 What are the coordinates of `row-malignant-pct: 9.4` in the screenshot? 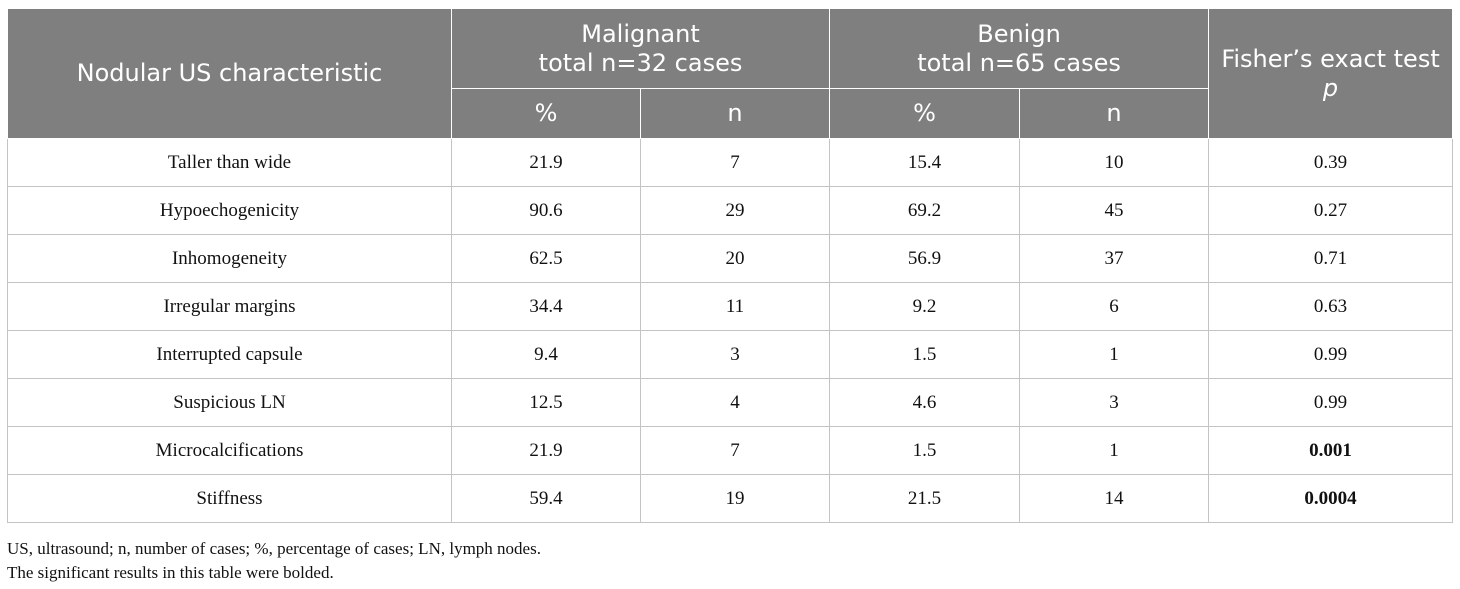 It's located at (546, 354).